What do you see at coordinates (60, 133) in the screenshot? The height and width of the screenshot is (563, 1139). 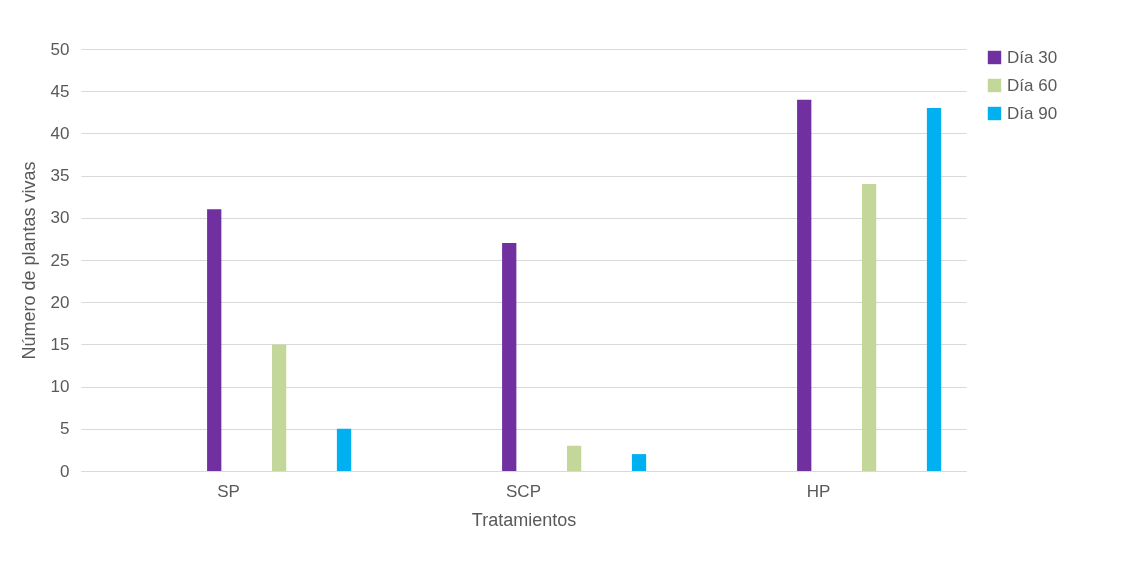 I see `y-tick-label: 40` at bounding box center [60, 133].